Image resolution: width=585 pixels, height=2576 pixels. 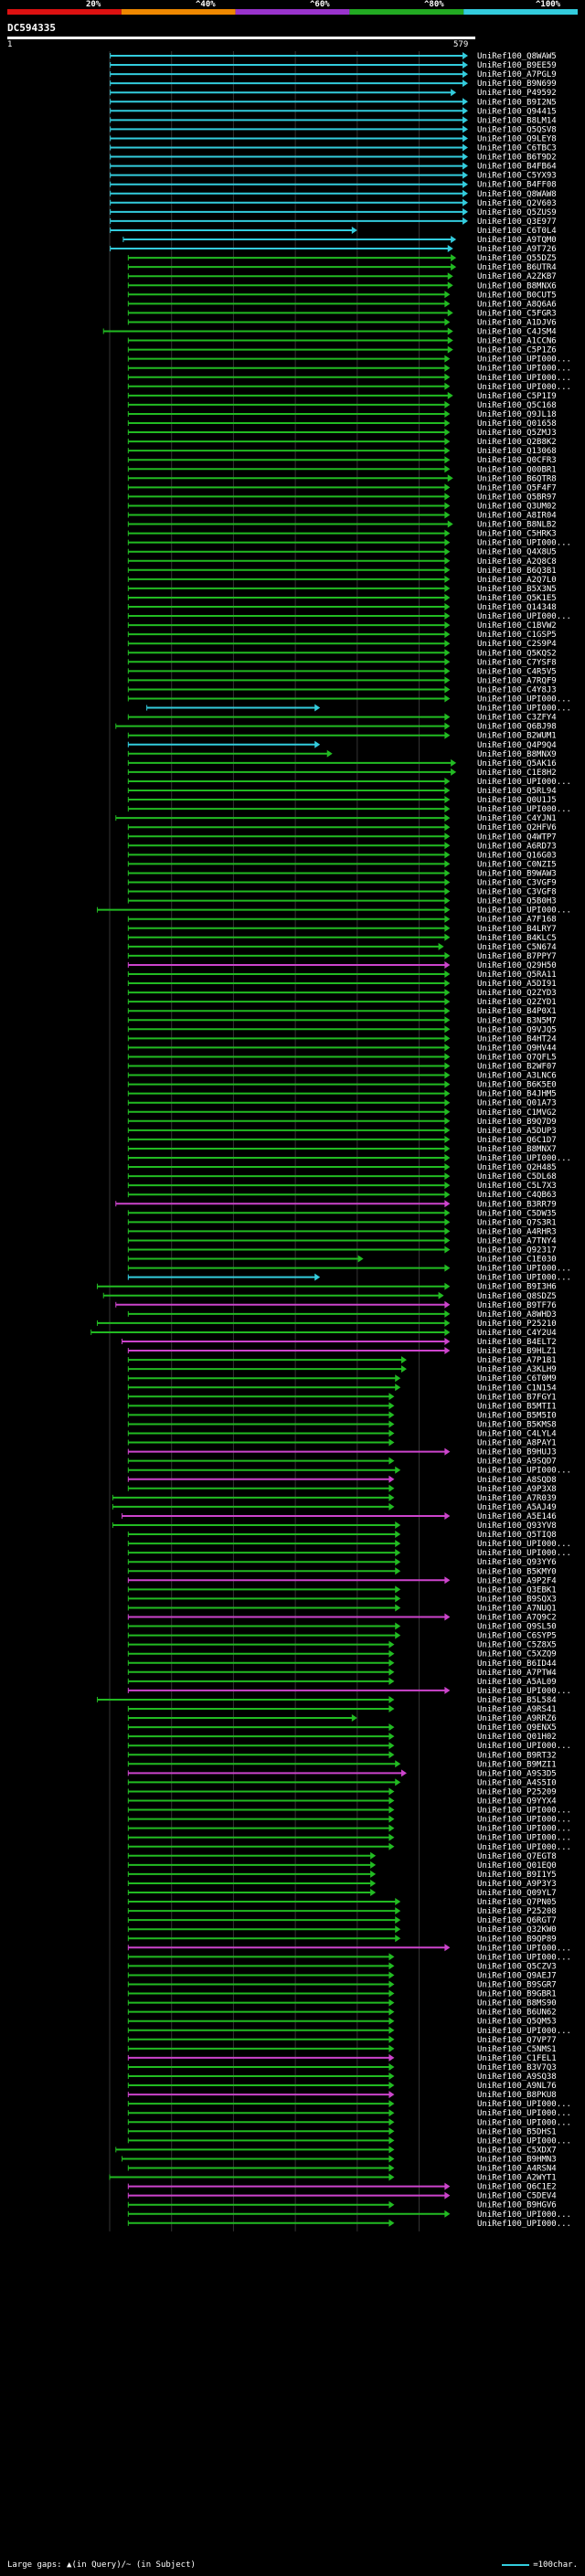 I want to click on hit-label: UniRef100_Q00BR1, so click(x=517, y=469).